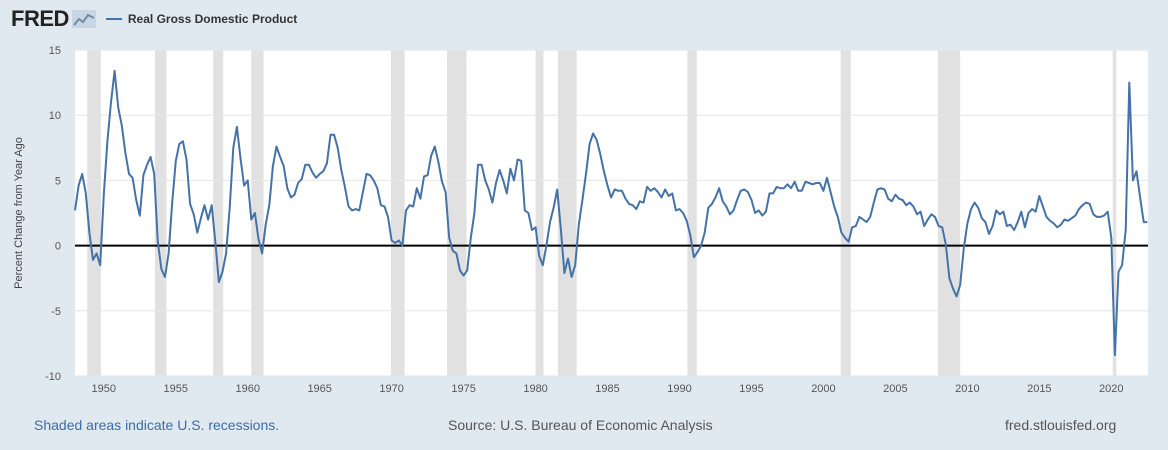 This screenshot has height=450, width=1168. I want to click on y-tick-label: 10, so click(55, 116).